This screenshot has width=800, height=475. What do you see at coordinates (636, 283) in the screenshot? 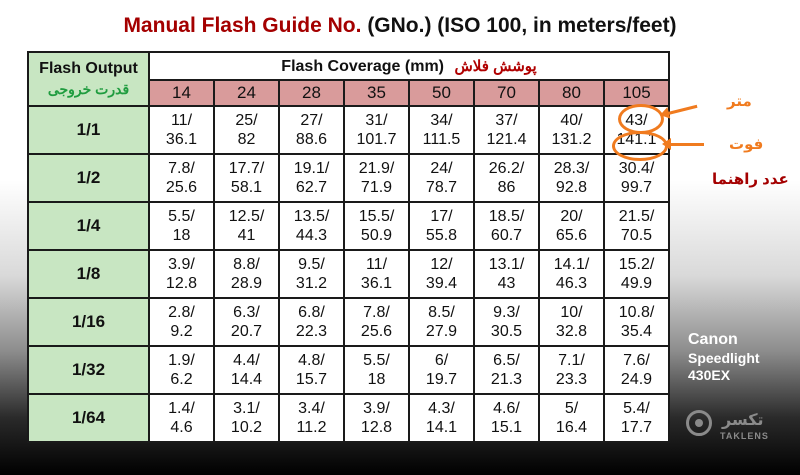
I see `guide-number-feet: 49.9` at bounding box center [636, 283].